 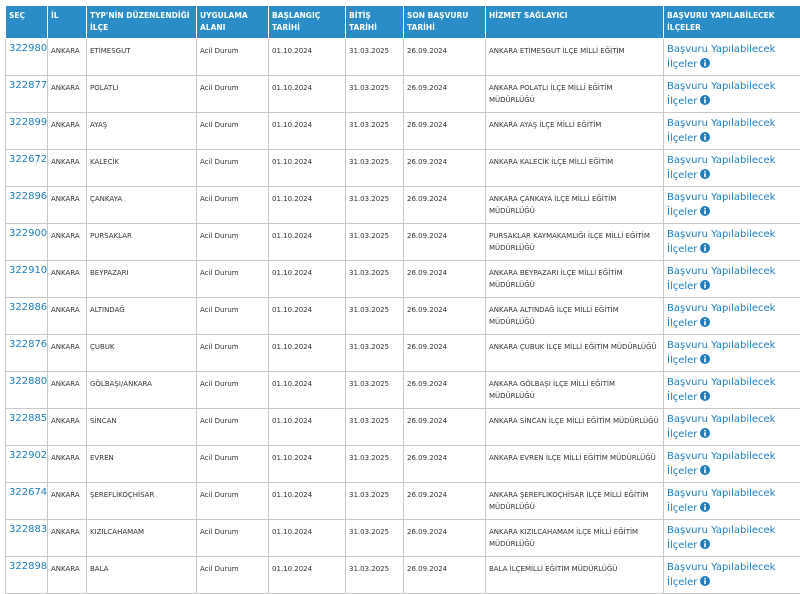 I want to click on cell: KIZILCAHAMAM, so click(x=142, y=538).